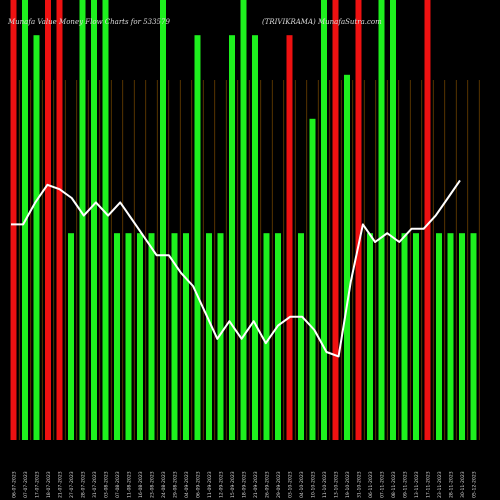  I want to click on x-tick-label: 18-09-2023, so click(245, 484).